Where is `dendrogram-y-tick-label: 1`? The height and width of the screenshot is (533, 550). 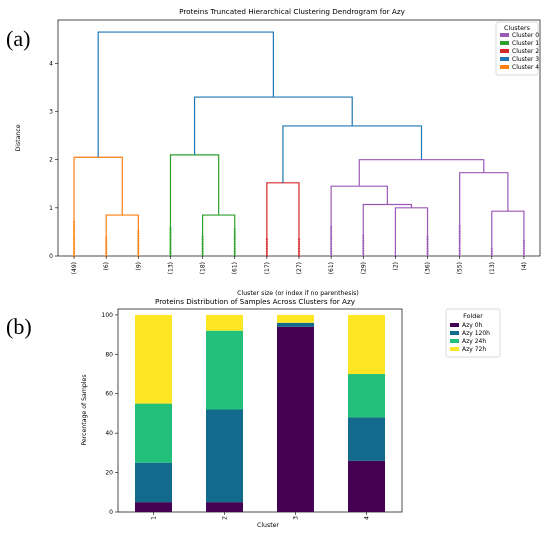 dendrogram-y-tick-label: 1 is located at coordinates (51, 208).